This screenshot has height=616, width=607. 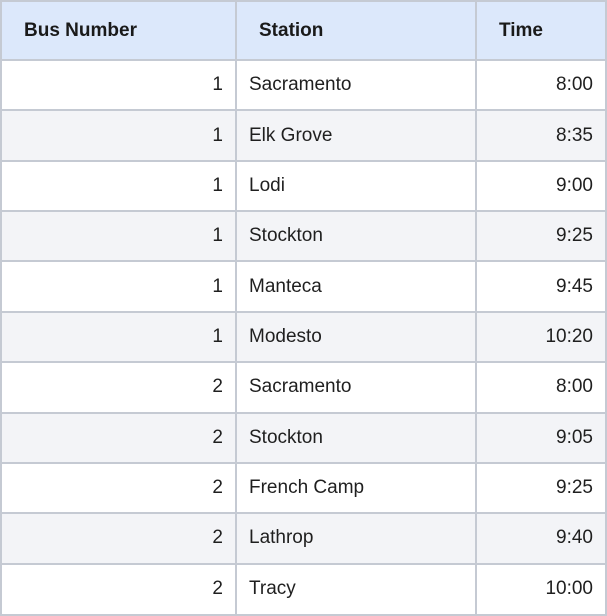 I want to click on time-cell: 9:05, so click(x=540, y=438).